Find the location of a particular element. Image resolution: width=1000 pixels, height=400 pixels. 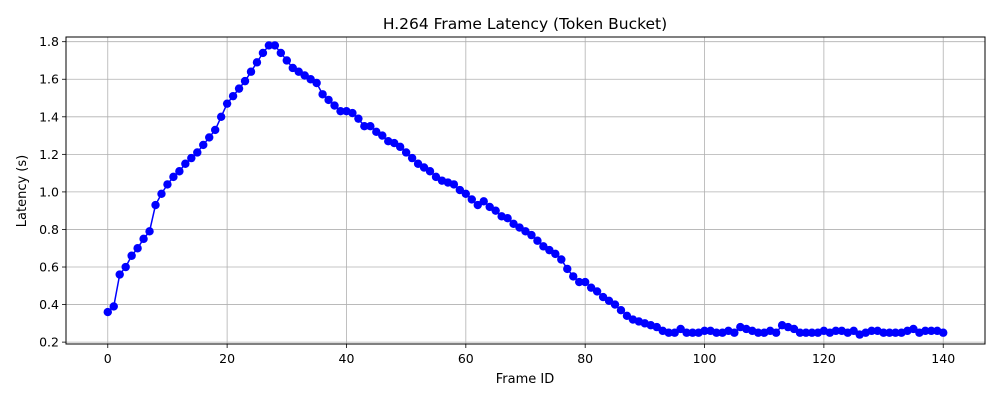

x-ticks: 0 20 40 60 80 100 120 140 is located at coordinates (529, 355).